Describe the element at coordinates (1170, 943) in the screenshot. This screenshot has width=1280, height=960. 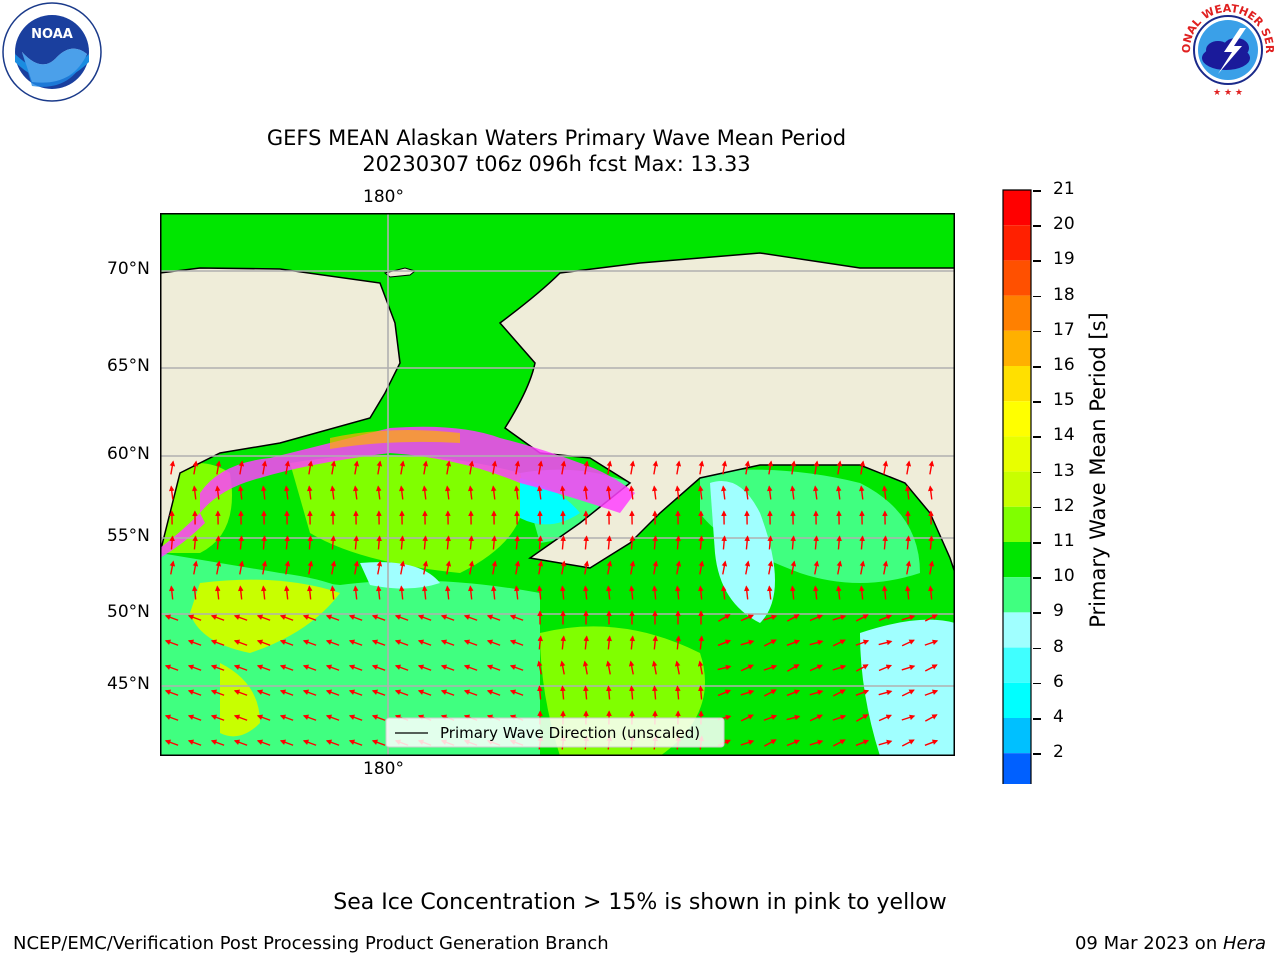
I see `footer-date: 09 Mar 2023 on Hera` at that location.